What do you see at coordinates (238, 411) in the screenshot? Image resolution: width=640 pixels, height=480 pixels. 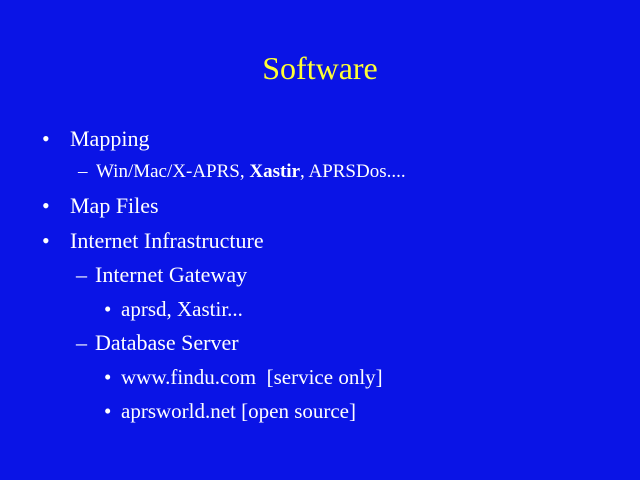 I see `subsubbullet-text: aprsworld.net [open source]` at bounding box center [238, 411].